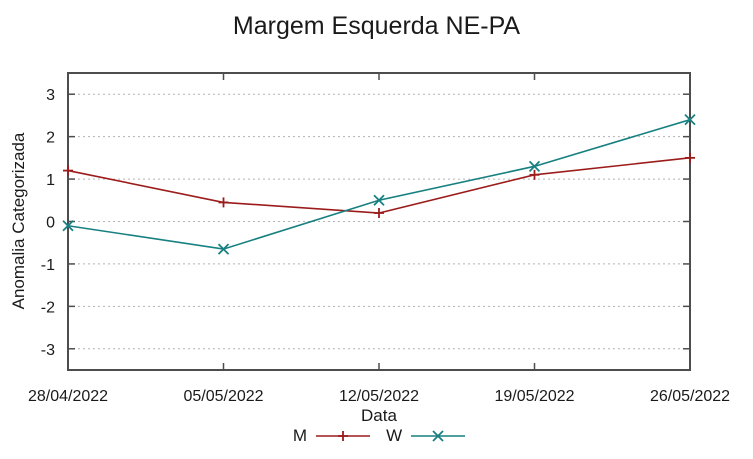 This screenshot has height=459, width=753. I want to click on y-tick-label: 0, so click(50, 223).